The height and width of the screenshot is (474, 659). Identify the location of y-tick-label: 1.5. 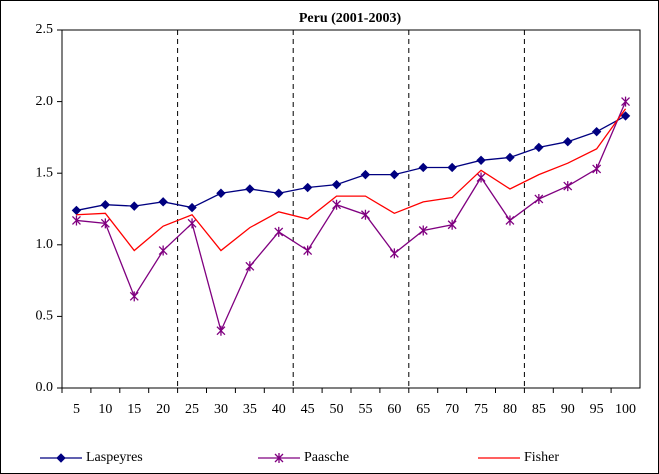
(45, 172).